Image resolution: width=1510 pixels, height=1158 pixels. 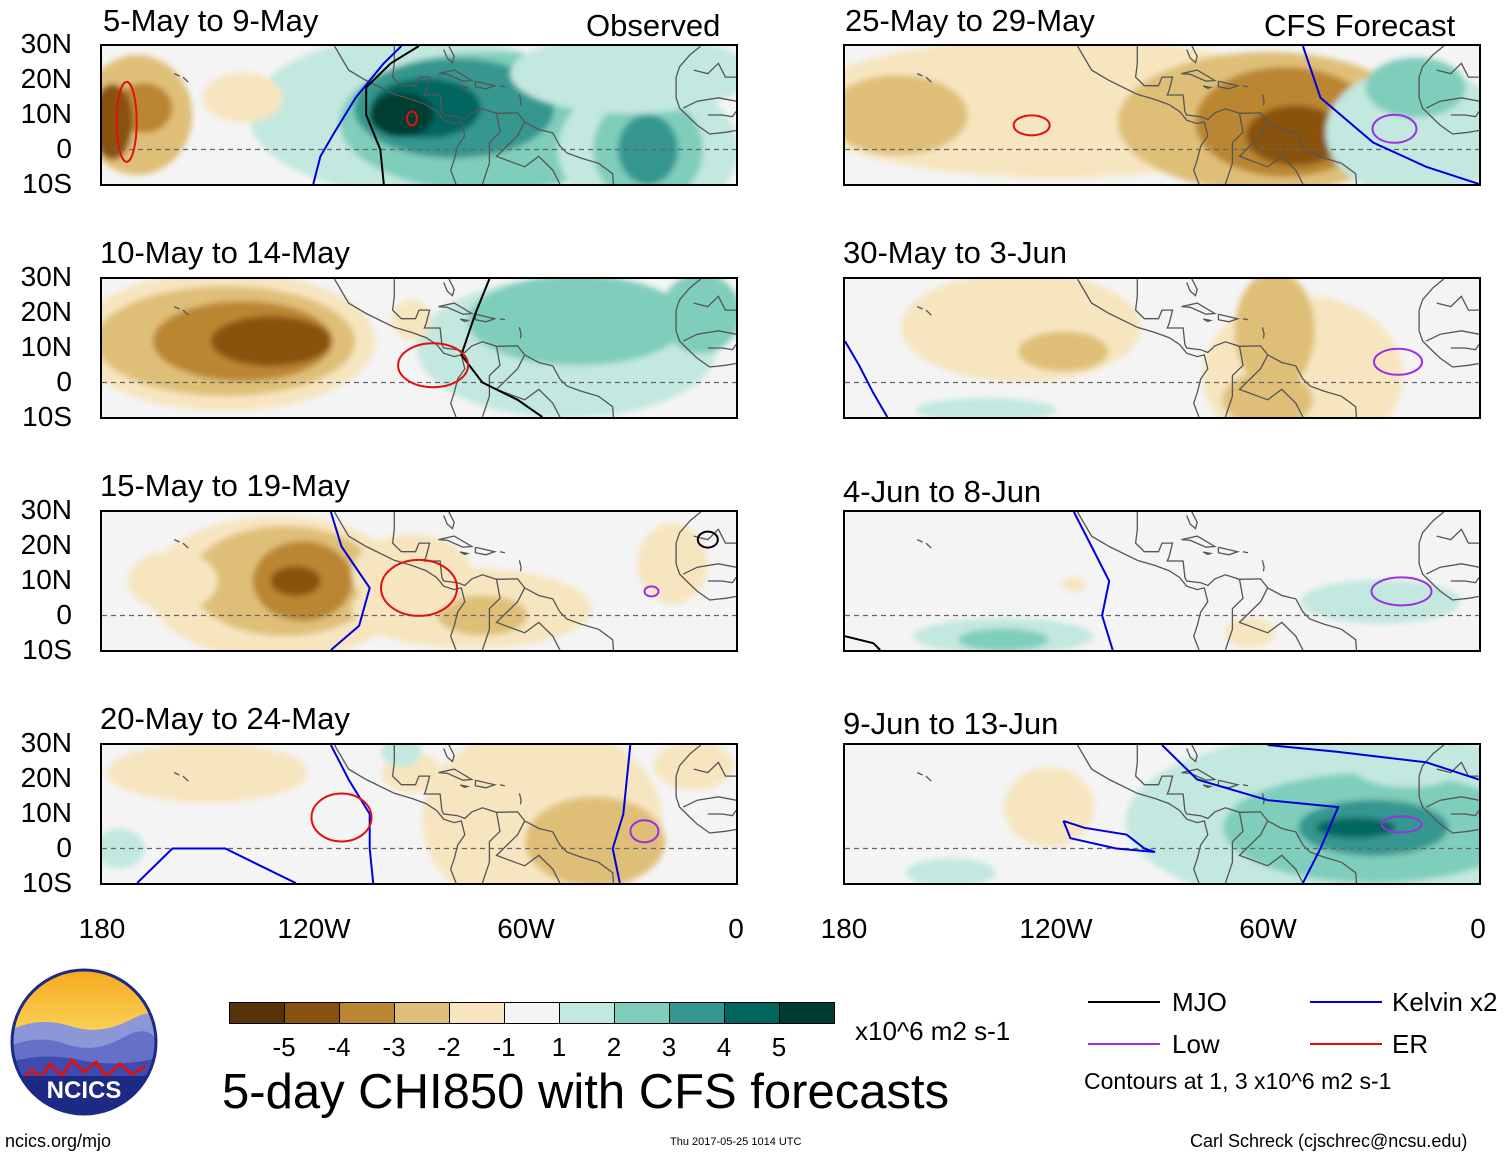 I want to click on colorbar-tick-label: 3, so click(x=669, y=1047).